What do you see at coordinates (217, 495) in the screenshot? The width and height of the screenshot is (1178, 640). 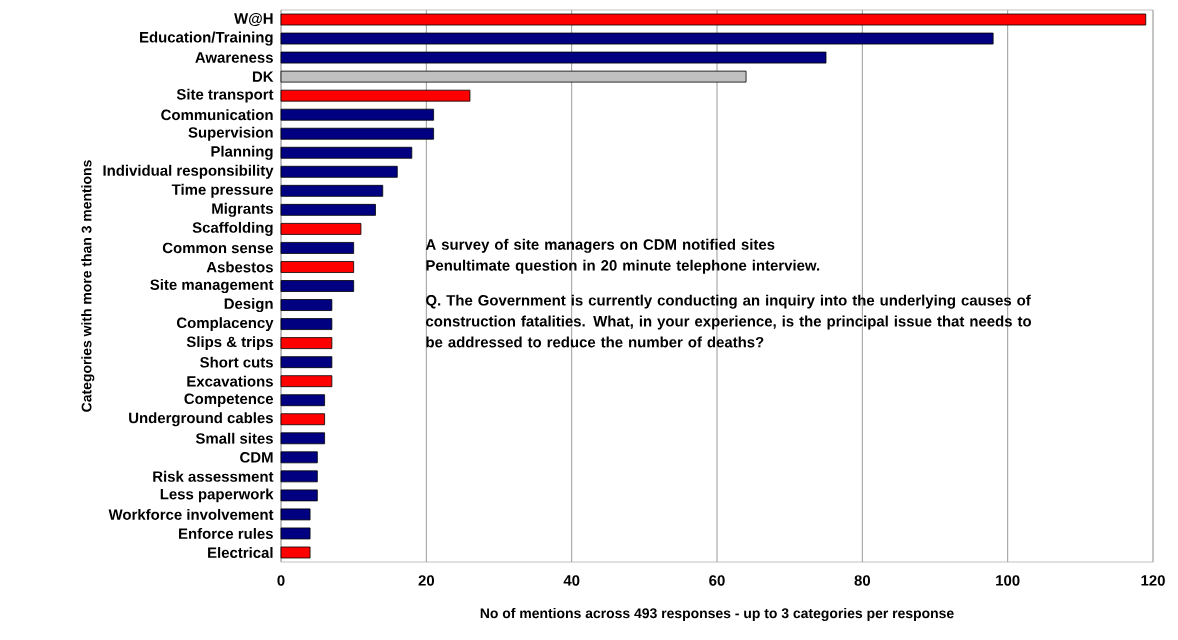 I see `y-tick-label: Less paperwork` at bounding box center [217, 495].